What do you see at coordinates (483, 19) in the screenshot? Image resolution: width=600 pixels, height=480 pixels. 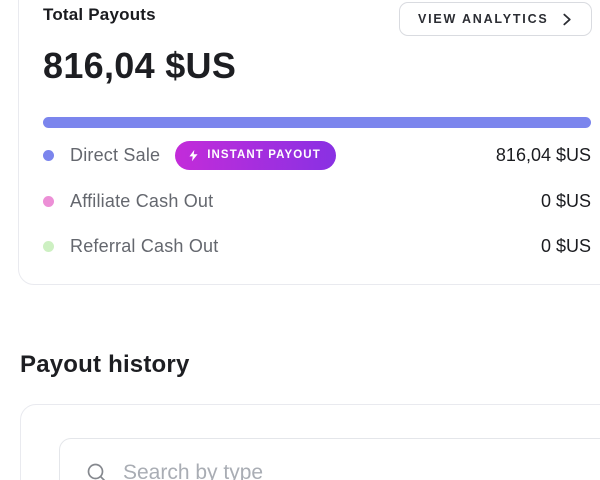 I see `view-analytics-label: VIEW ANALYTICS` at bounding box center [483, 19].